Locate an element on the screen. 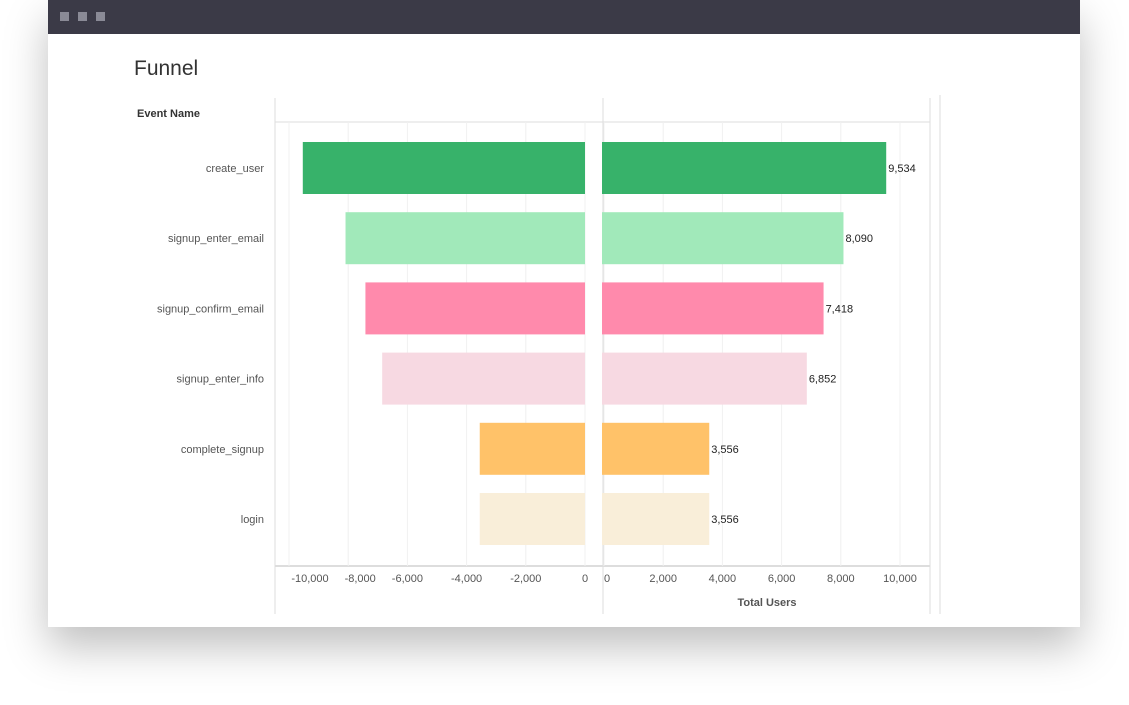 The width and height of the screenshot is (1129, 705). value-label: 8,090 is located at coordinates (859, 239).